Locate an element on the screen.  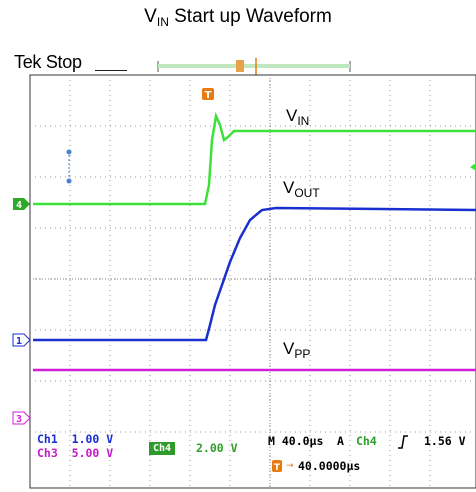
status-underline is located at coordinates (111, 70).